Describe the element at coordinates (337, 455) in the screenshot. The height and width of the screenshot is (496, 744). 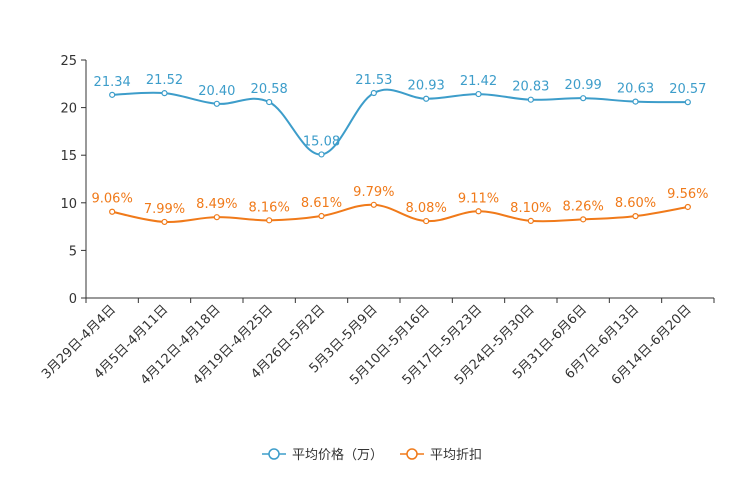
I see `legend-label: 平均价格（万）` at that location.